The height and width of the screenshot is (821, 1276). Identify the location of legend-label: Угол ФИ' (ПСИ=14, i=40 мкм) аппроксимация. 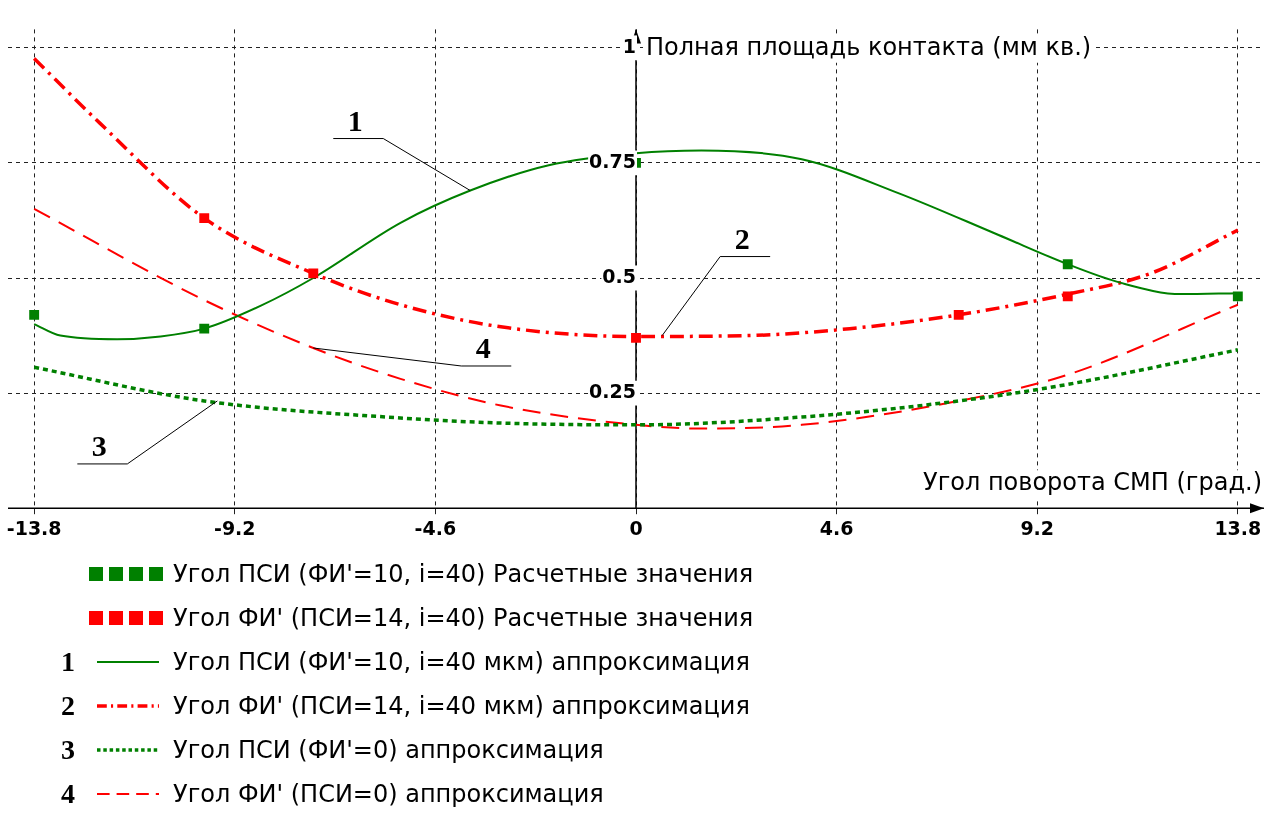
(461, 706).